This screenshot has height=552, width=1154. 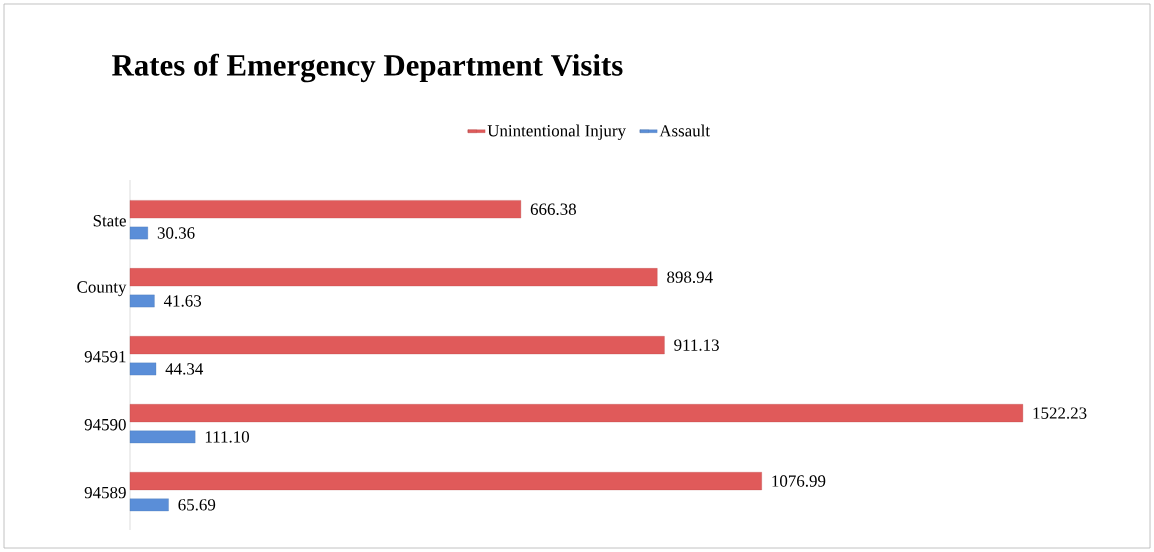 I want to click on data-label: 65.69, so click(x=197, y=505).